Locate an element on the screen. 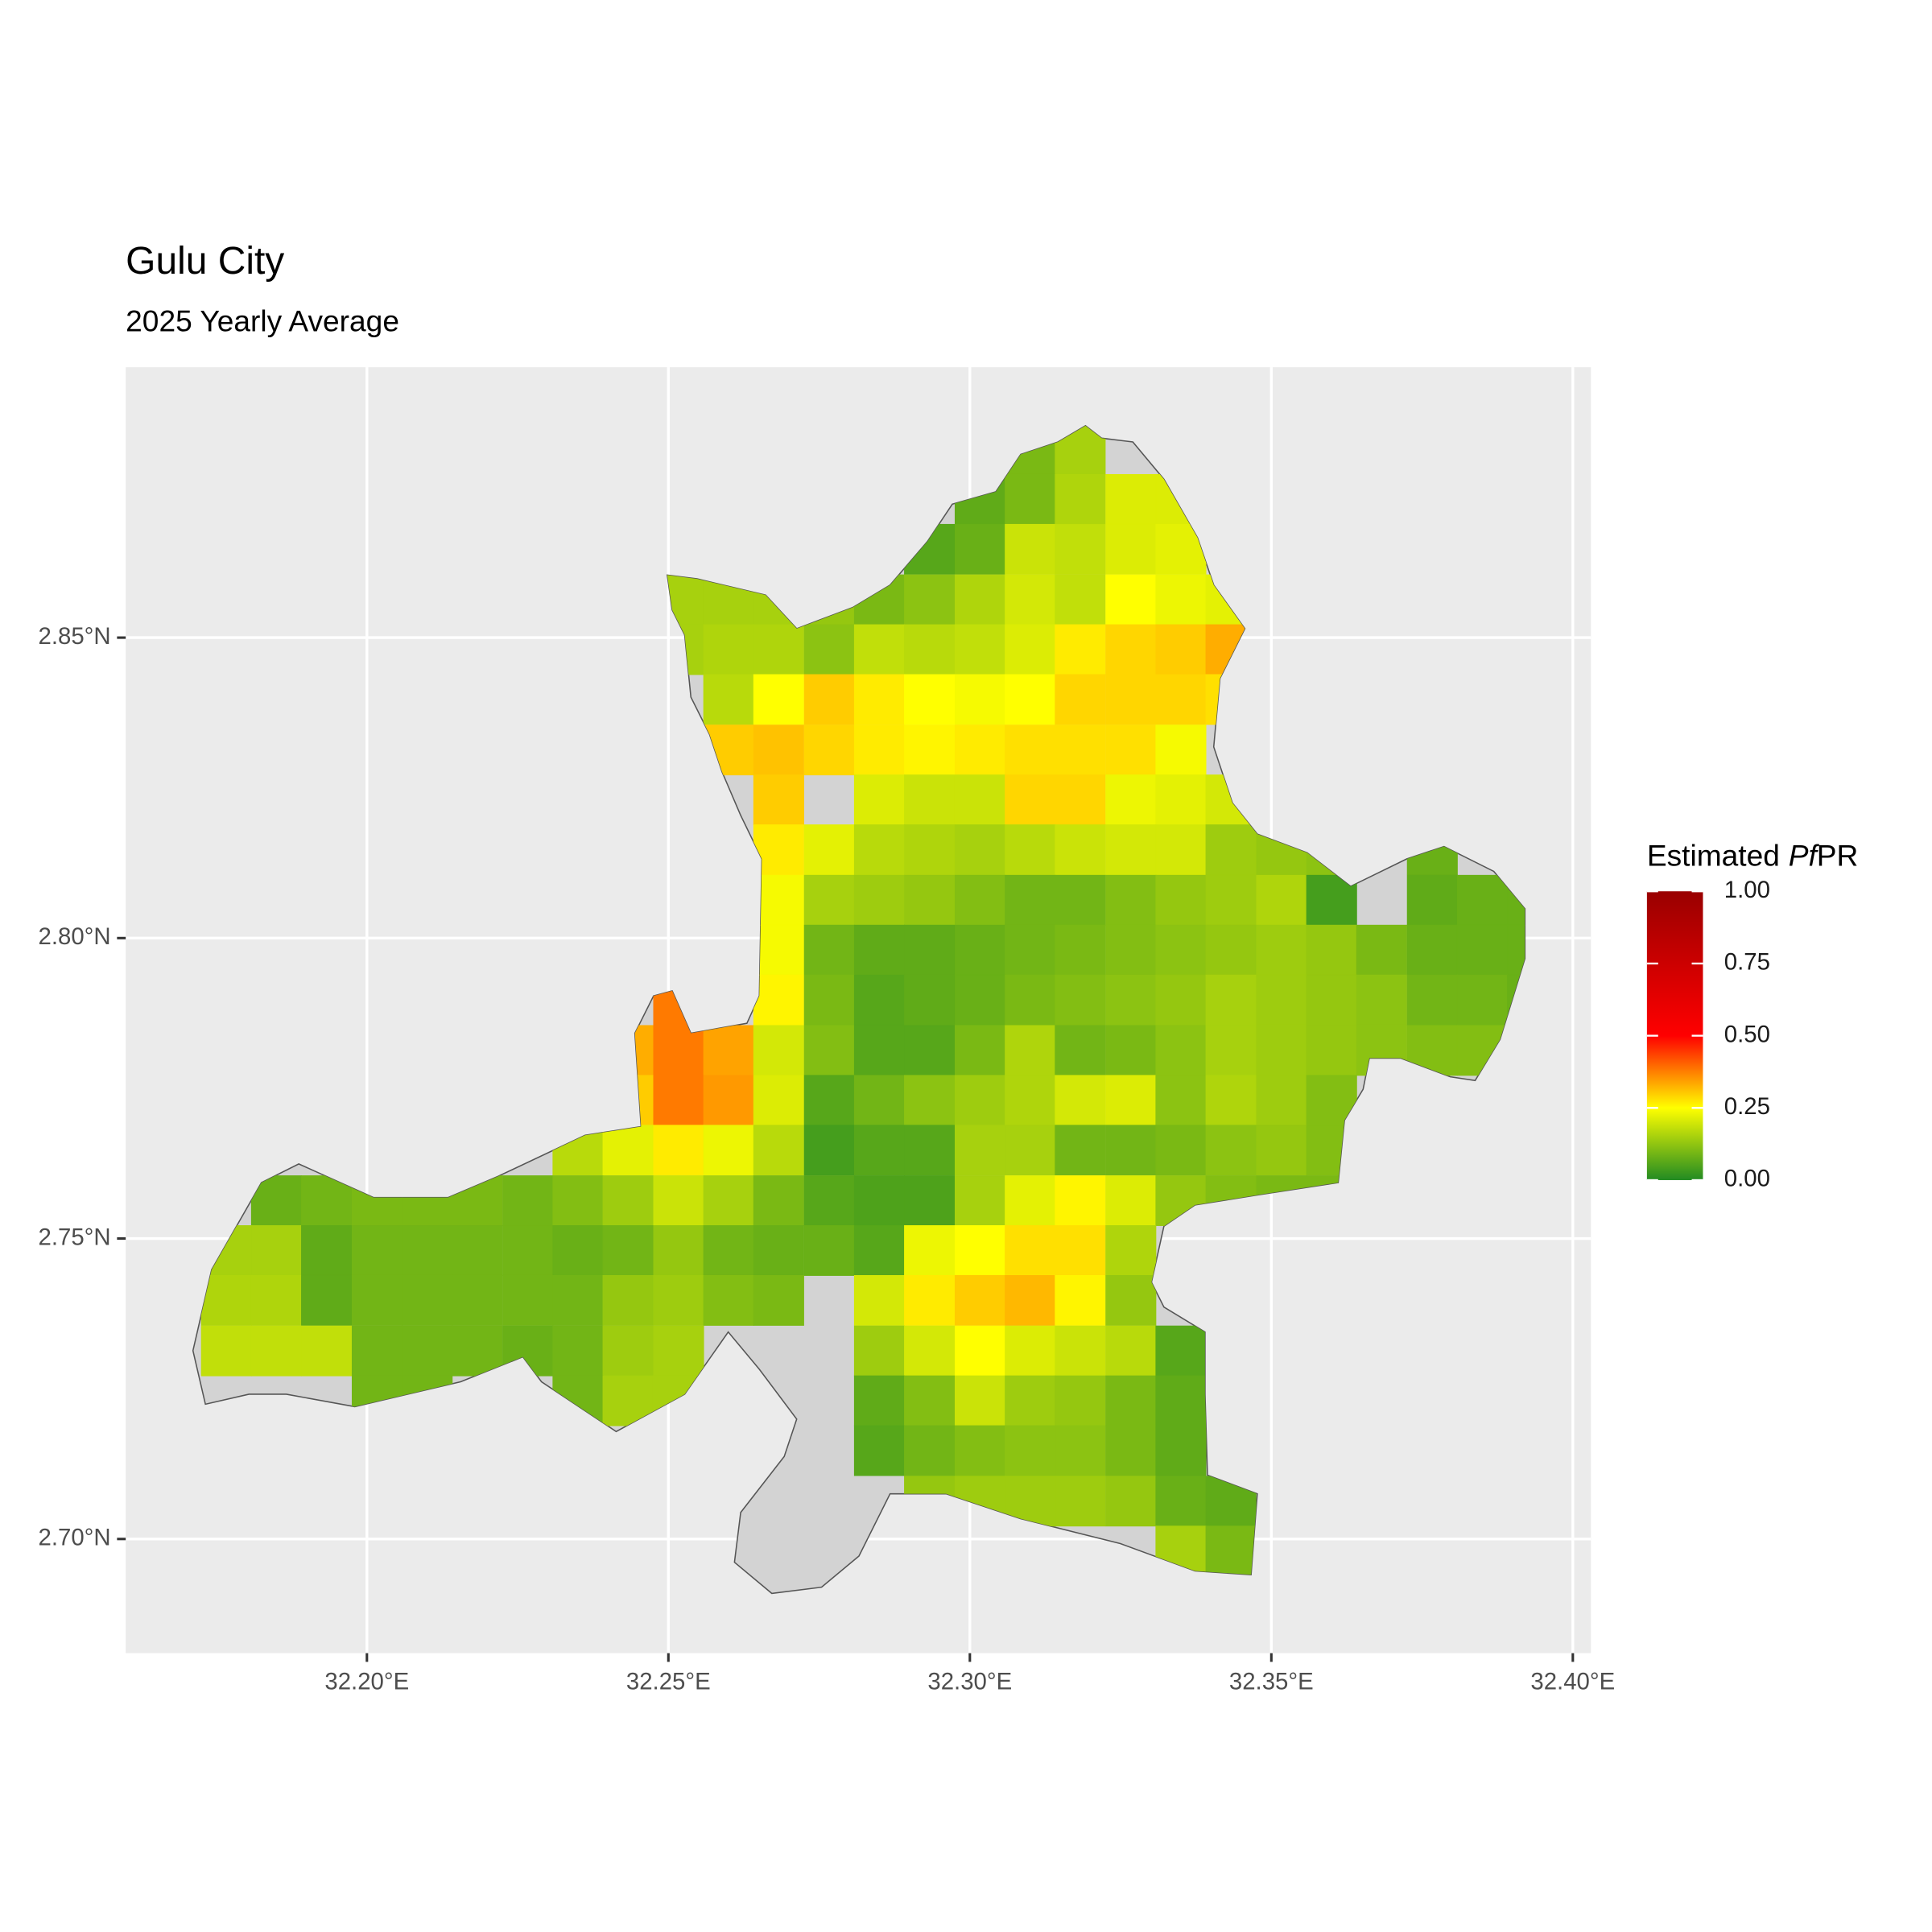 The width and height of the screenshot is (1932, 1932). colorbar-label: 0.75 is located at coordinates (1747, 962).